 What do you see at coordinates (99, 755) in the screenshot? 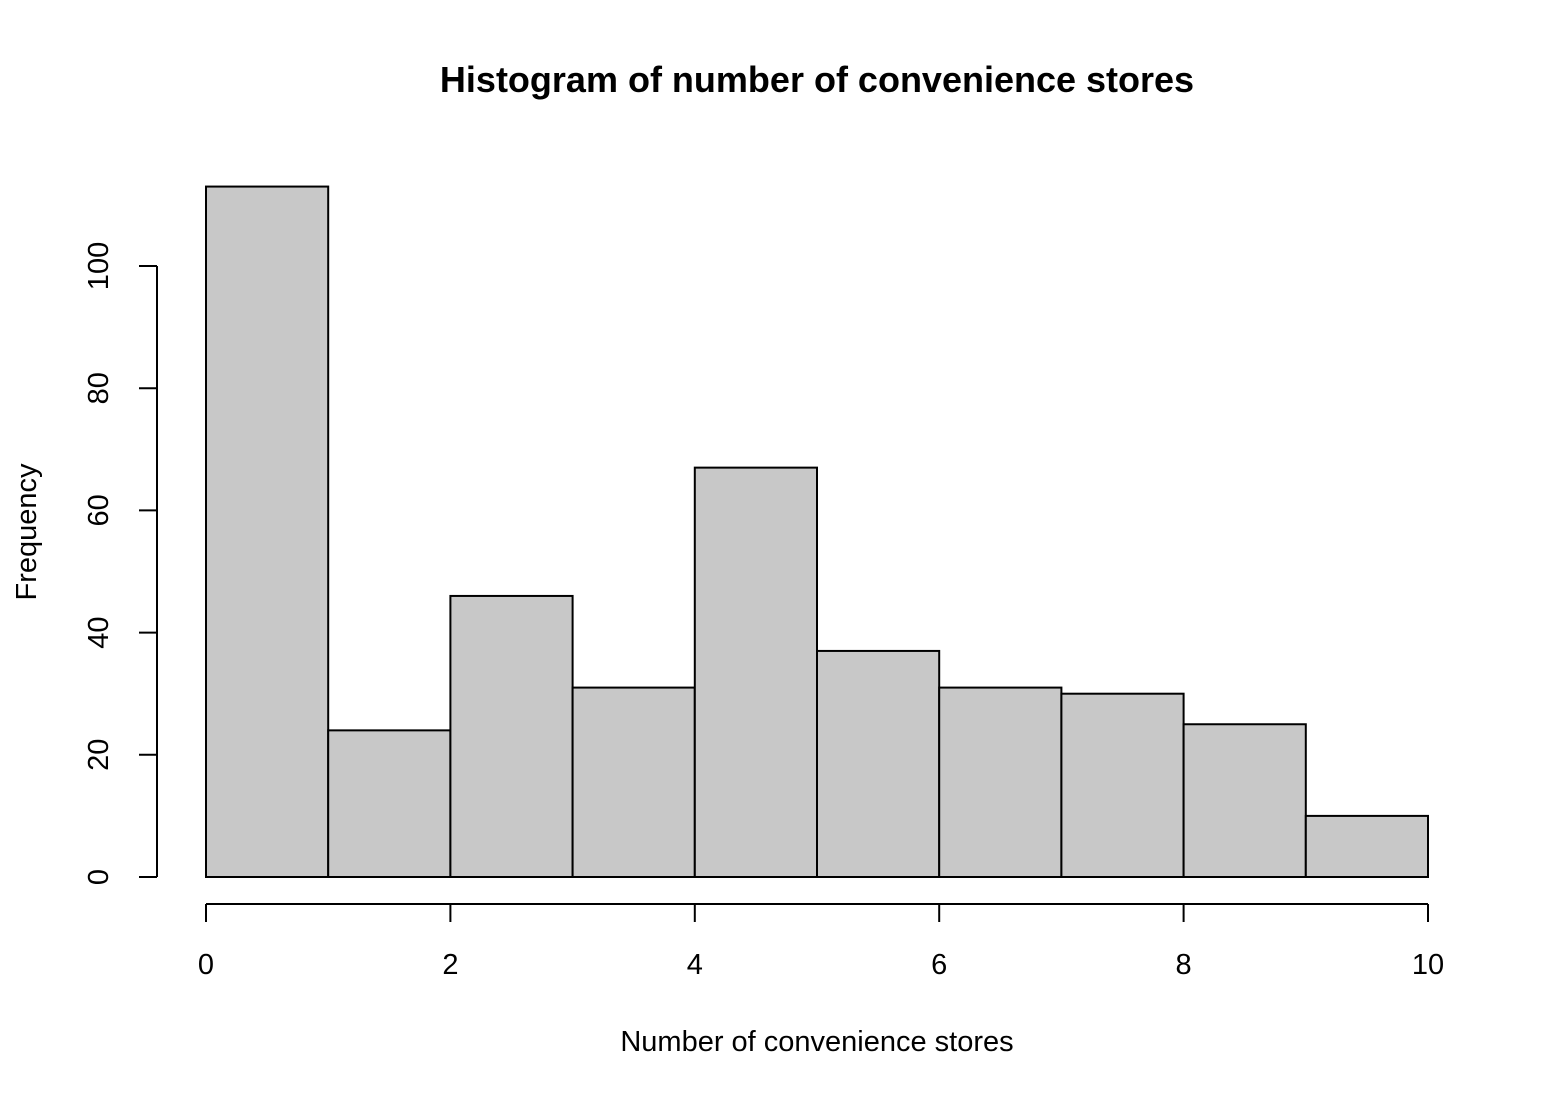
I see `y-tick-label-1: 20` at bounding box center [99, 755].